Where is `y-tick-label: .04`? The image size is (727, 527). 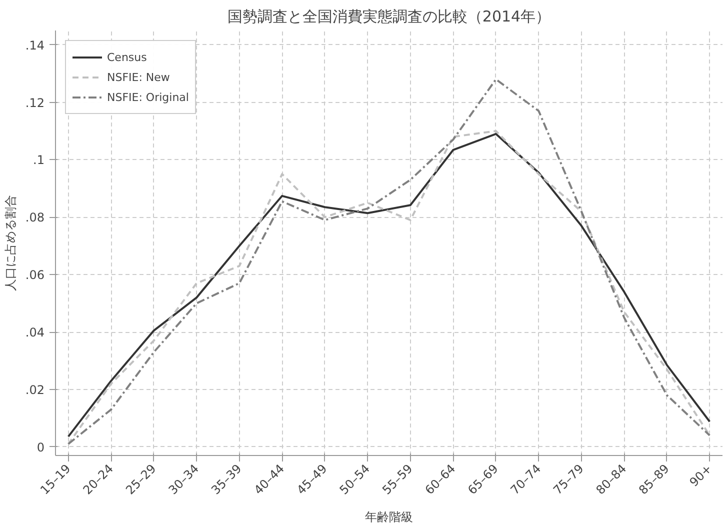 y-tick-label: .04 is located at coordinates (35, 333).